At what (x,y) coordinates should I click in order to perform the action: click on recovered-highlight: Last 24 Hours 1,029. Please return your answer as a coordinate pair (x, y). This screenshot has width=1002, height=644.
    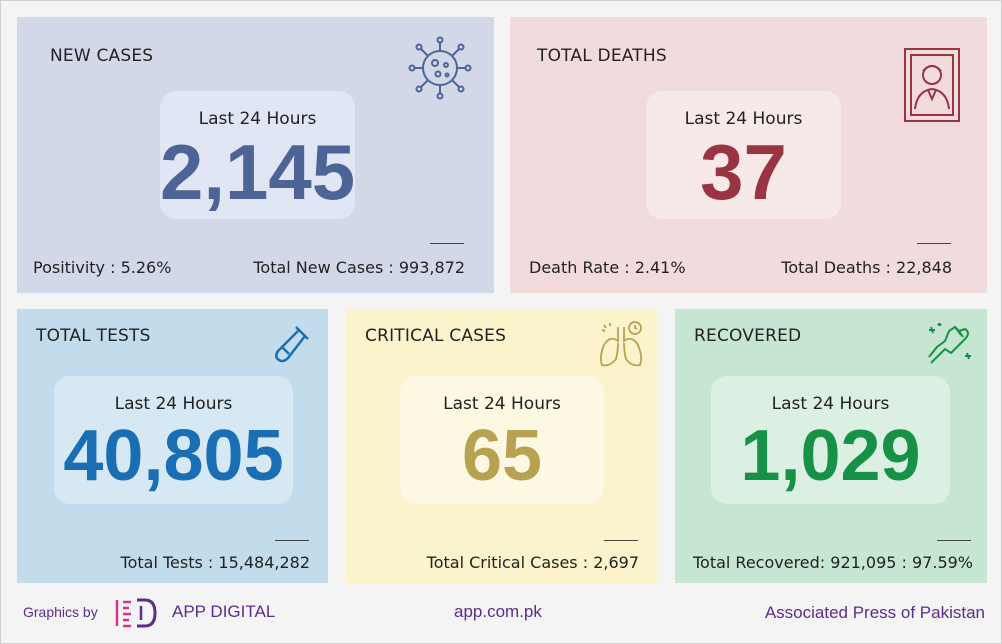
    Looking at the image, I should click on (830, 440).